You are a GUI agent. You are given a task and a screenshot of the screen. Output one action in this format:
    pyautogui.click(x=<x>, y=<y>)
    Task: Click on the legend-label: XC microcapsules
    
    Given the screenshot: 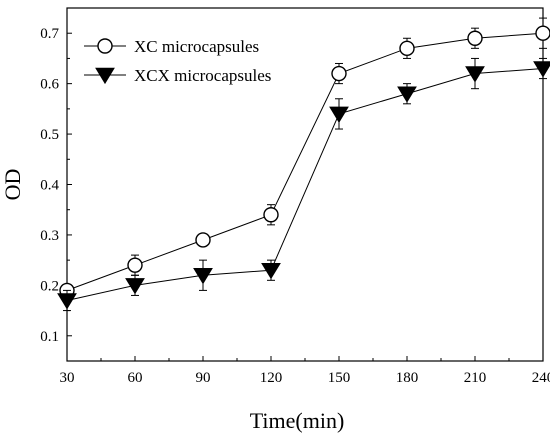 What is the action you would take?
    pyautogui.click(x=196, y=46)
    